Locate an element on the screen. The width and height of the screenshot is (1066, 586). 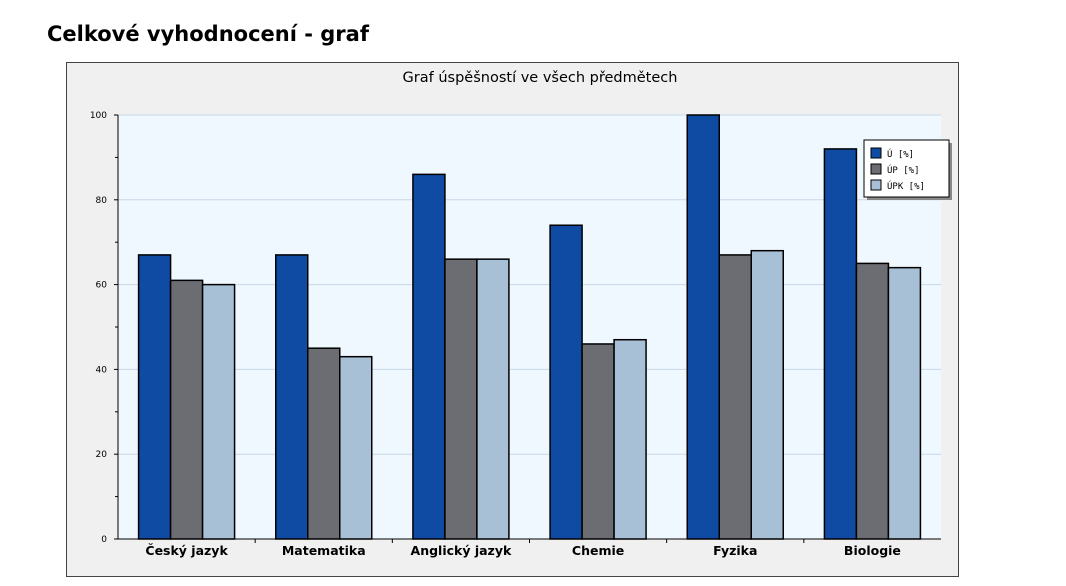
legend-label: ÚPK [%] is located at coordinates (906, 186).